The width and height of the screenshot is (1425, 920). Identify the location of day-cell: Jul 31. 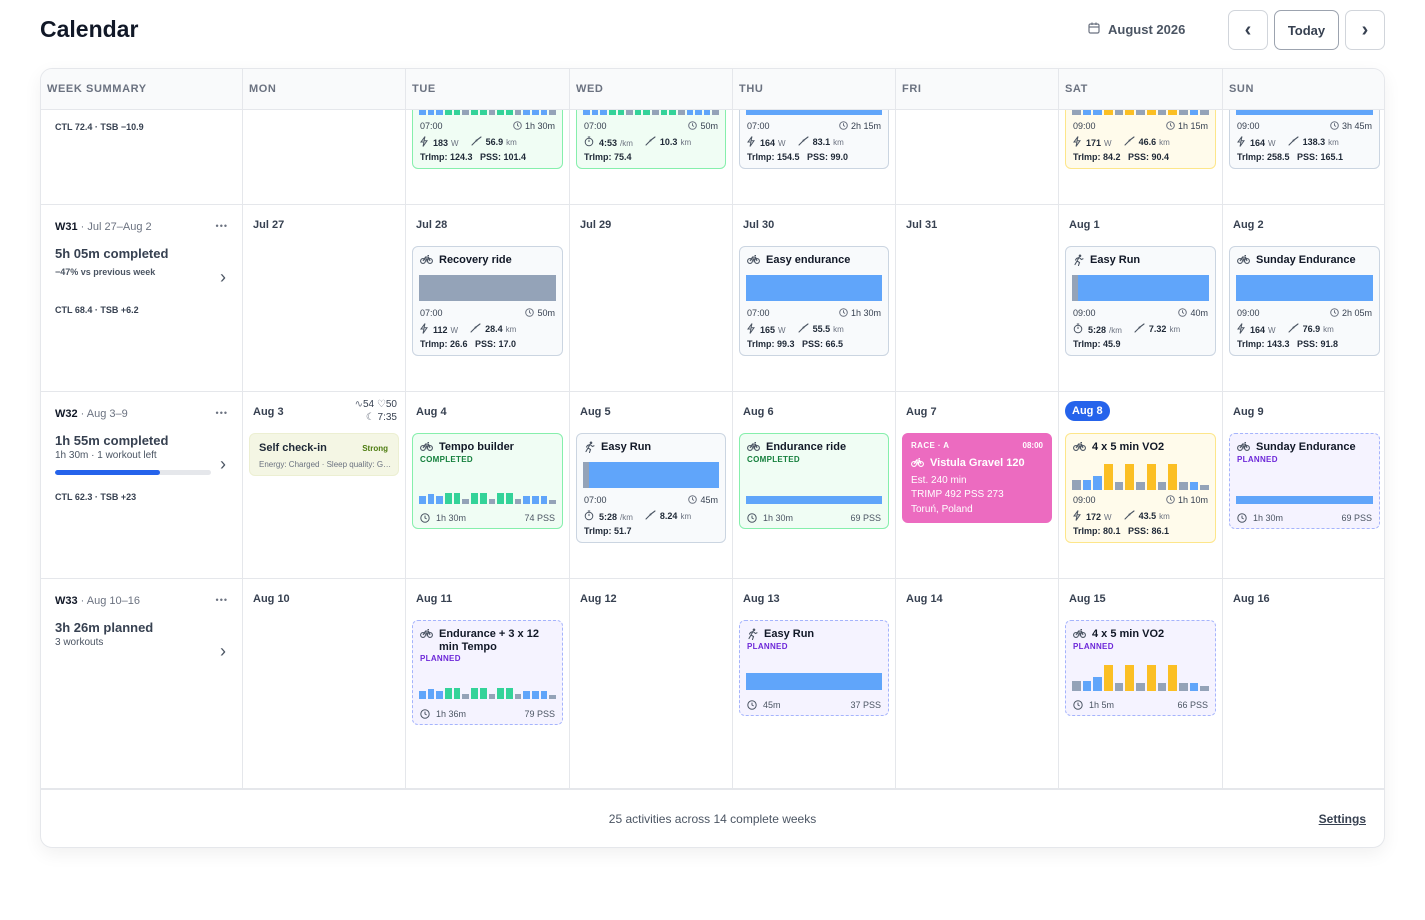
(976, 298).